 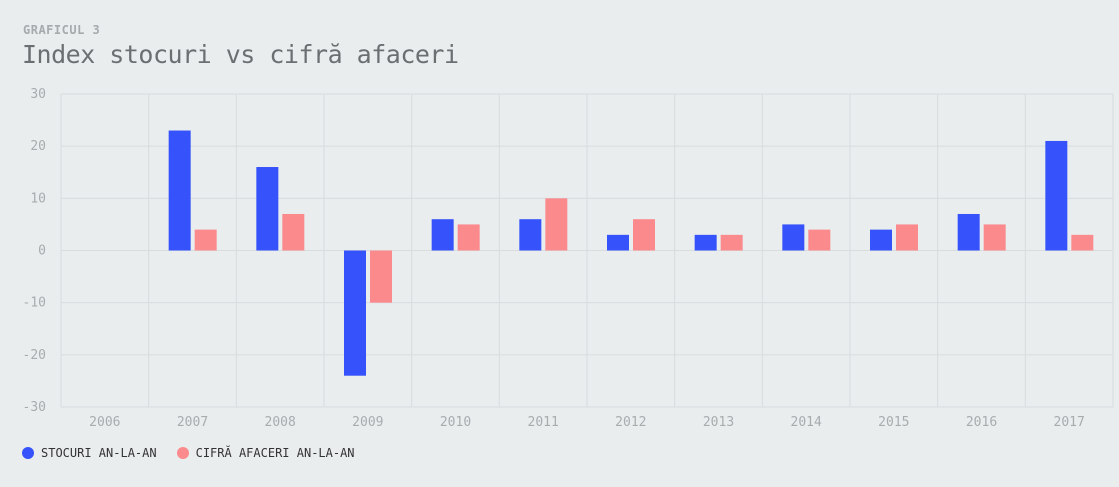 I want to click on x-tick-label: 2013, so click(x=718, y=422).